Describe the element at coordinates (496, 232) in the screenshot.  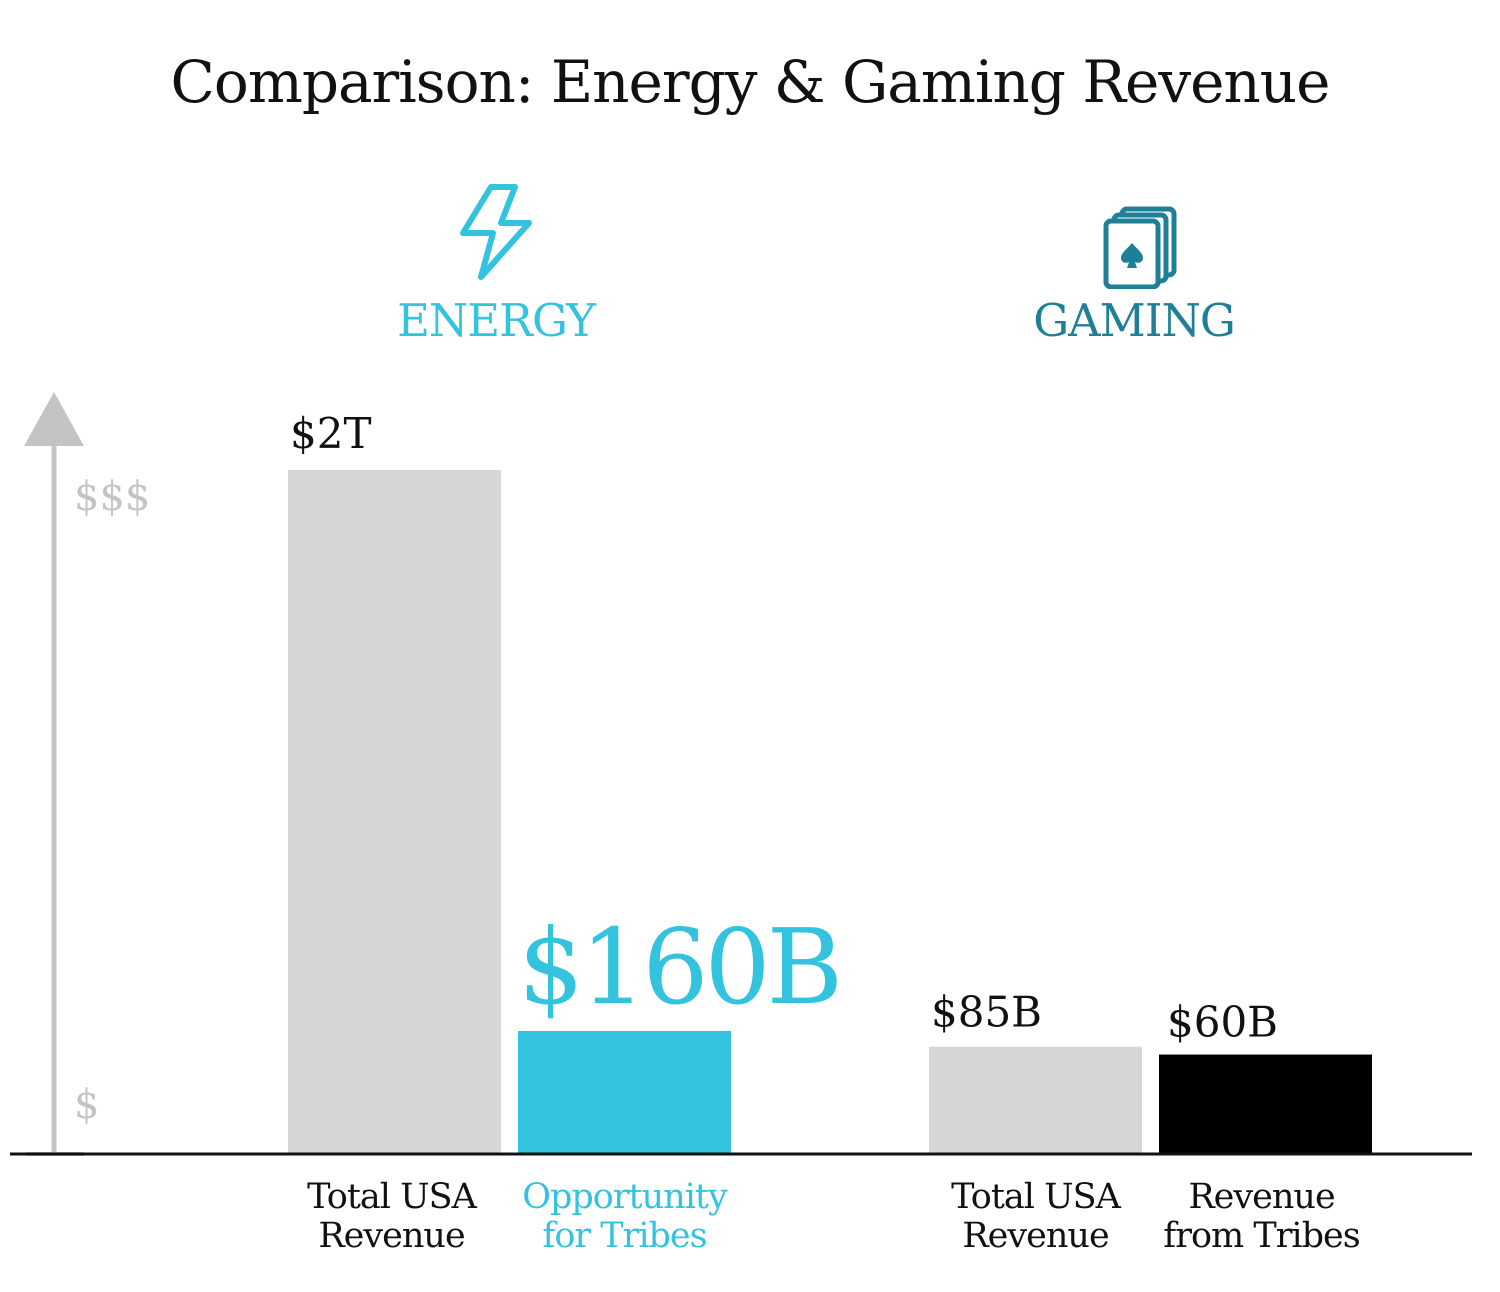
I see `lightning-bolt-icon` at that location.